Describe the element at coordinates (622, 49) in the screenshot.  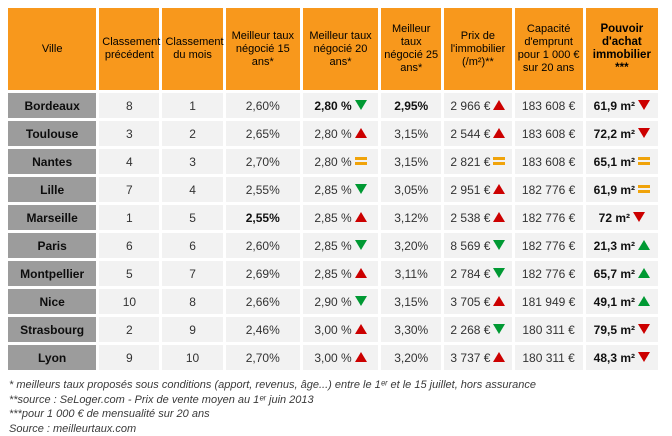
I see `col-header-pouvoir-achat: Pouvoir d'achat immobilier ***` at that location.